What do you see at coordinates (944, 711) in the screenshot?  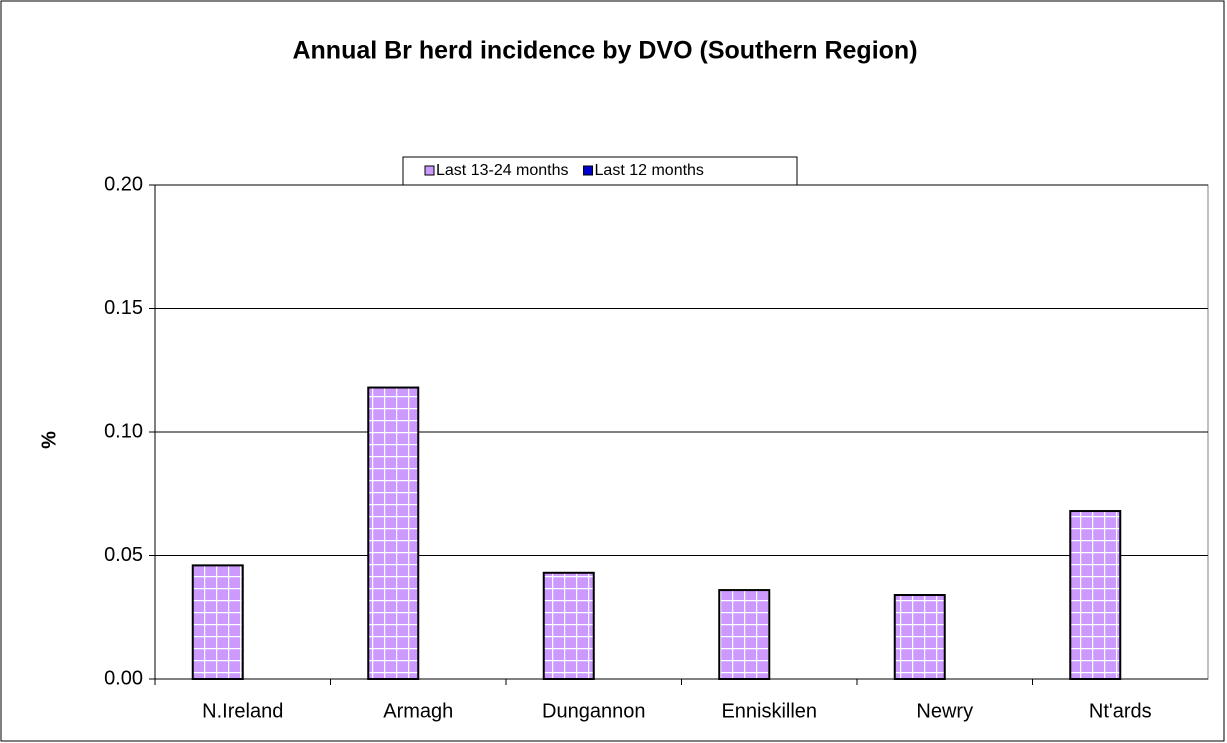 I see `x-tick-label: Newry` at bounding box center [944, 711].